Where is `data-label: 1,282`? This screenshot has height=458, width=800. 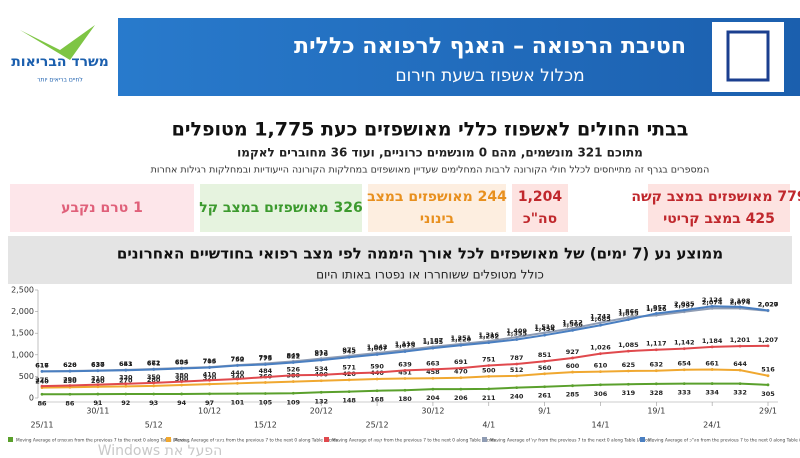 data-label: 1,282 is located at coordinates (488, 337).